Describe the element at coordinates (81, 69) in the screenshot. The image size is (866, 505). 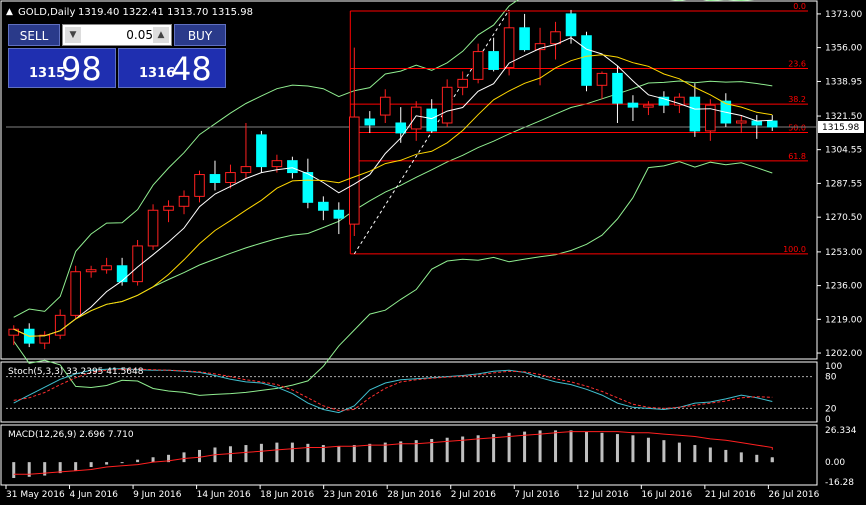
I see `bid-price-big: 98` at that location.